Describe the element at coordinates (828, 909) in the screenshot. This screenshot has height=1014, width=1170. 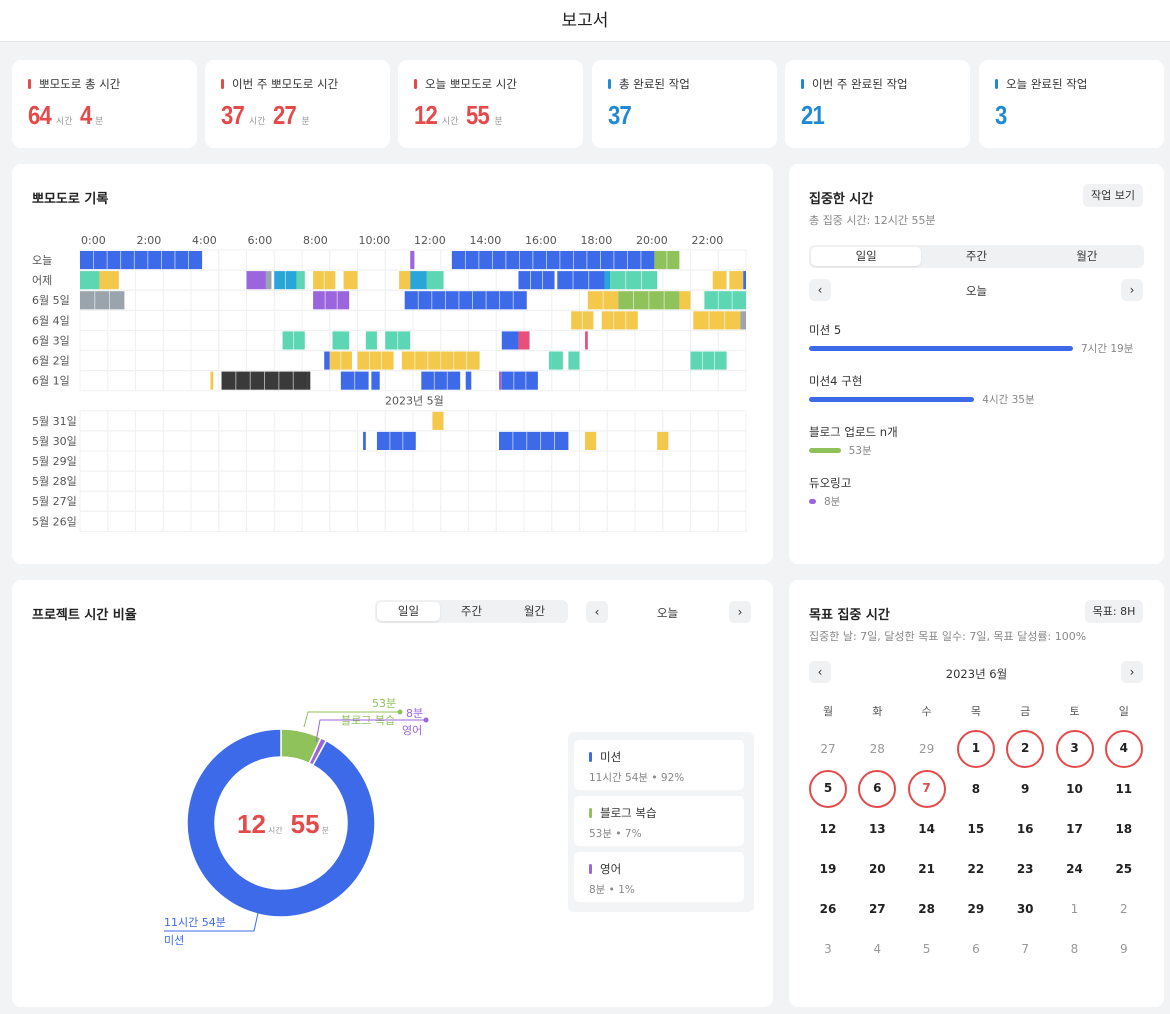
I see `calendar-day: 26` at that location.